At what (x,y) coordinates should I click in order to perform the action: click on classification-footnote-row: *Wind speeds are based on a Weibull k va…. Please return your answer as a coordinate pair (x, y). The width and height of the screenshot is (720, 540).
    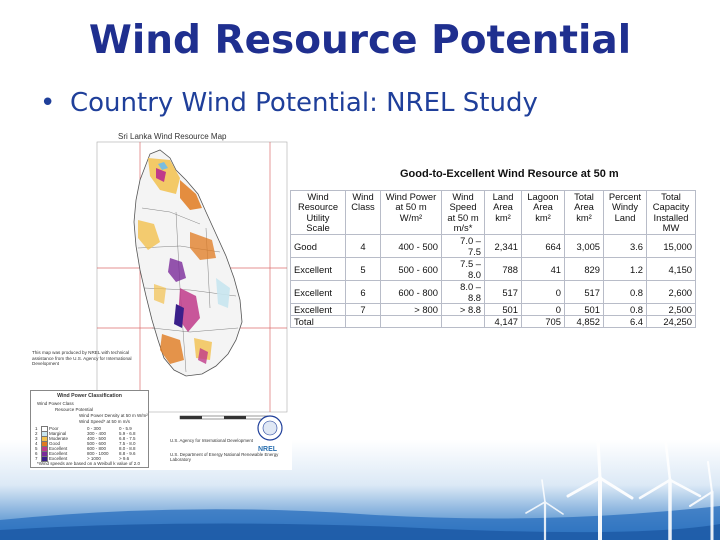
    Looking at the image, I should click on (90, 464).